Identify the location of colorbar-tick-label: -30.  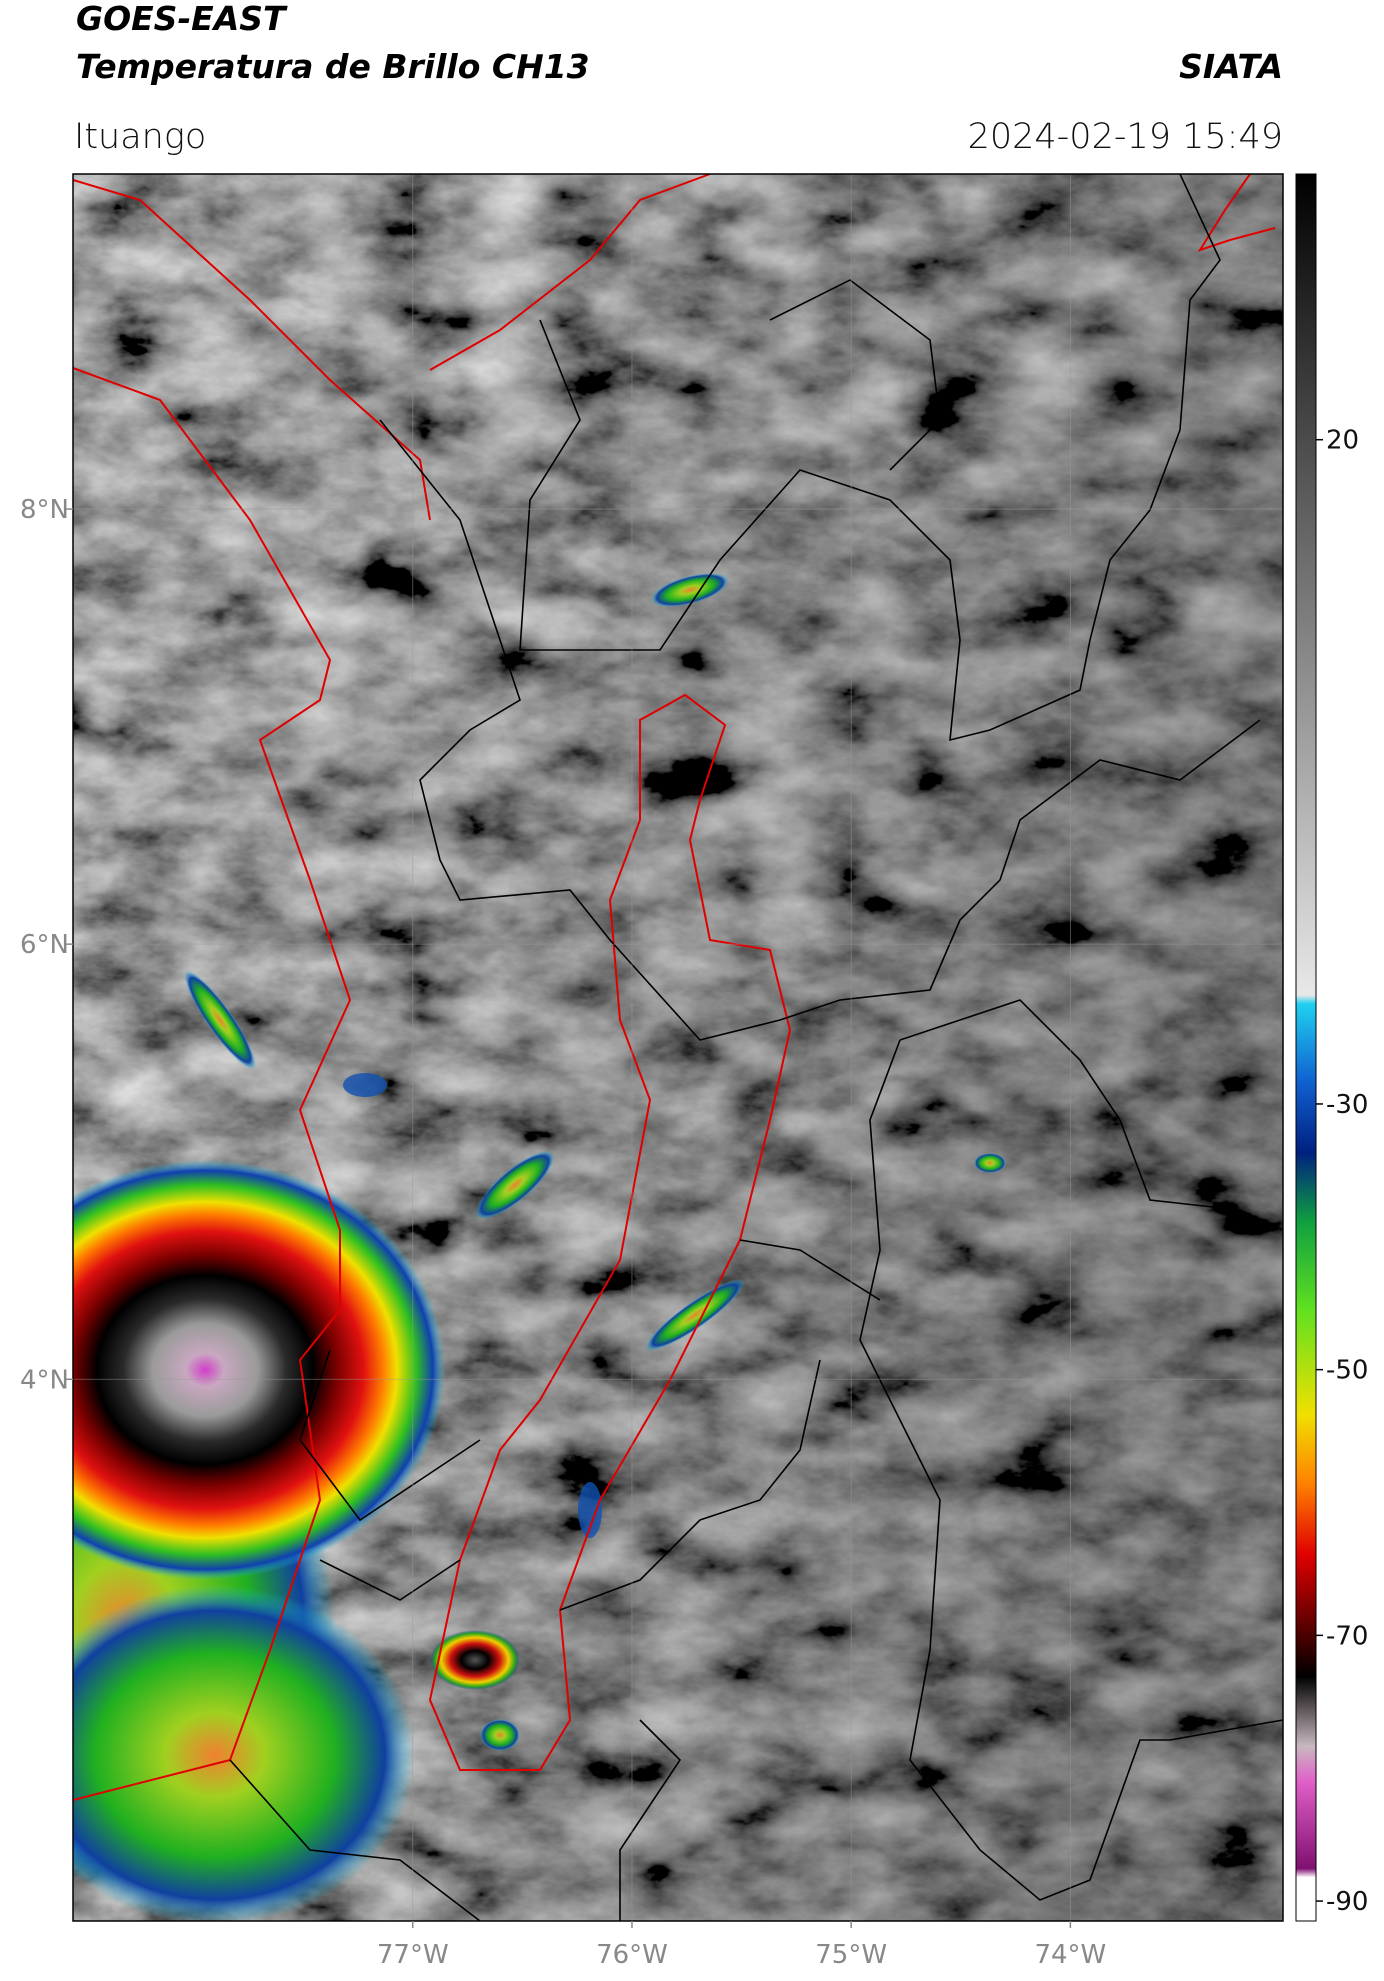
(1347, 1105).